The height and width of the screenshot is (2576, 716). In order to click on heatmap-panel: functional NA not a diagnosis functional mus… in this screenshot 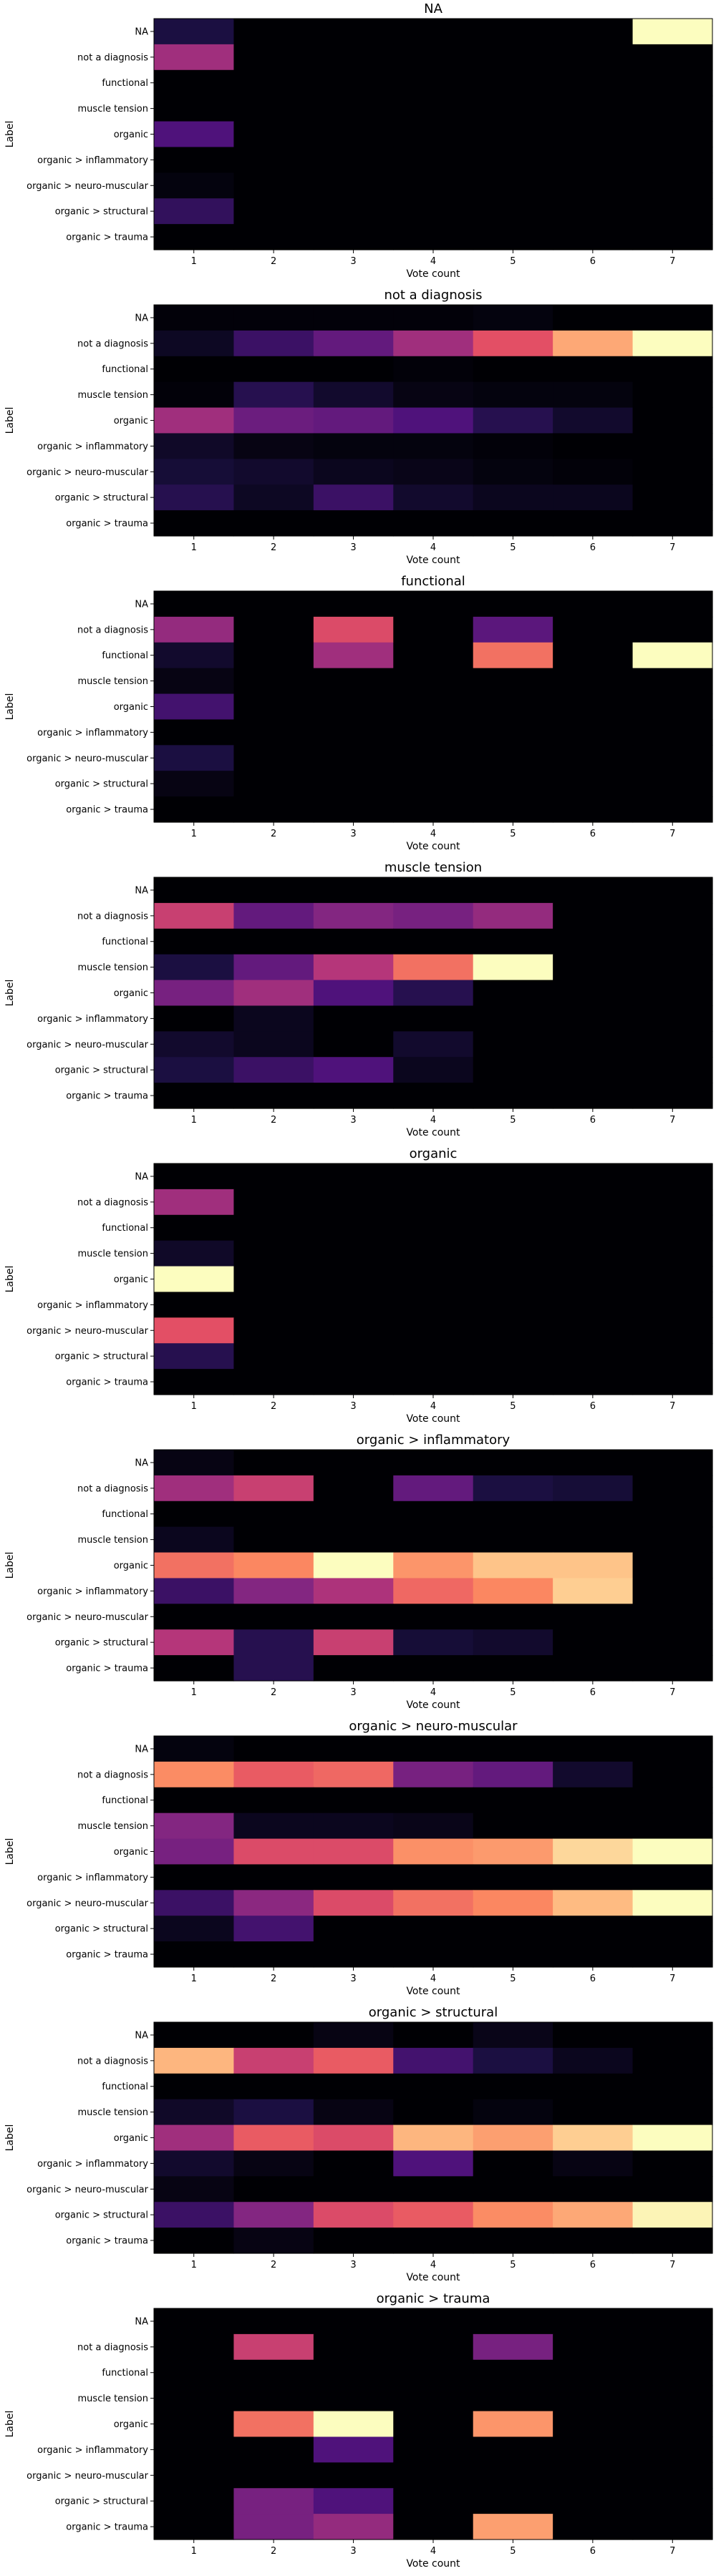, I will do `click(358, 713)`.